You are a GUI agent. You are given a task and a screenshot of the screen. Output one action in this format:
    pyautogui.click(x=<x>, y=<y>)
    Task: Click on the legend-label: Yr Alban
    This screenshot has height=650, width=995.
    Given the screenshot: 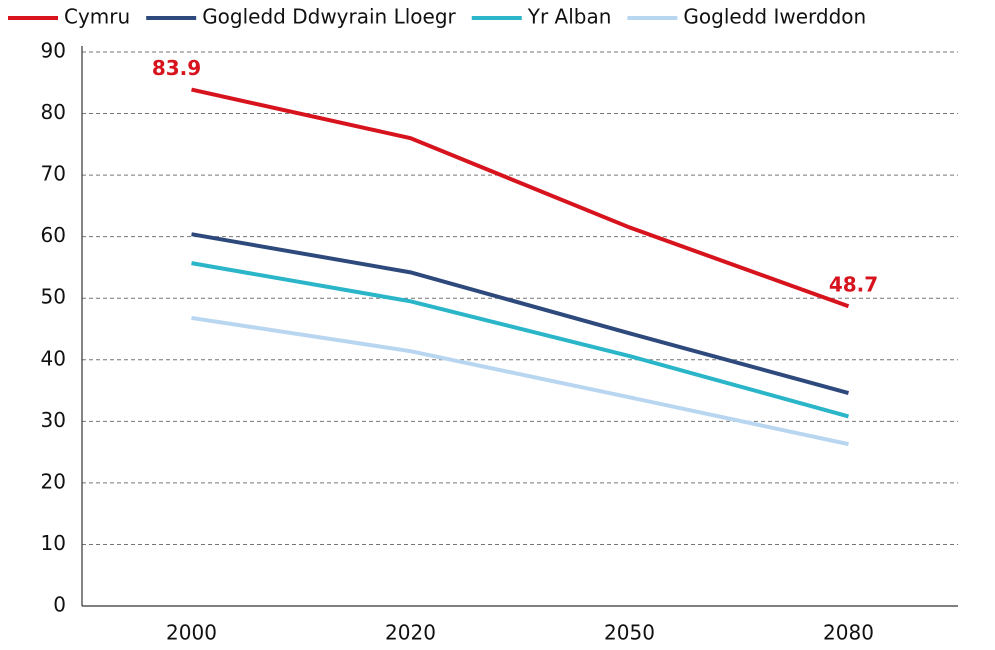 What is the action you would take?
    pyautogui.click(x=569, y=17)
    